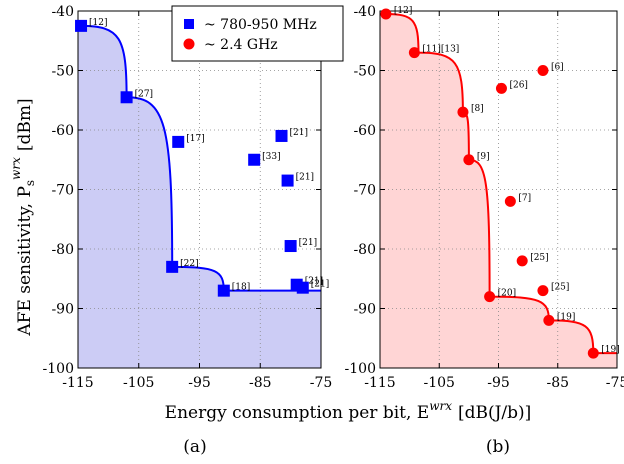  I want to click on legend-box, so click(257, 33).